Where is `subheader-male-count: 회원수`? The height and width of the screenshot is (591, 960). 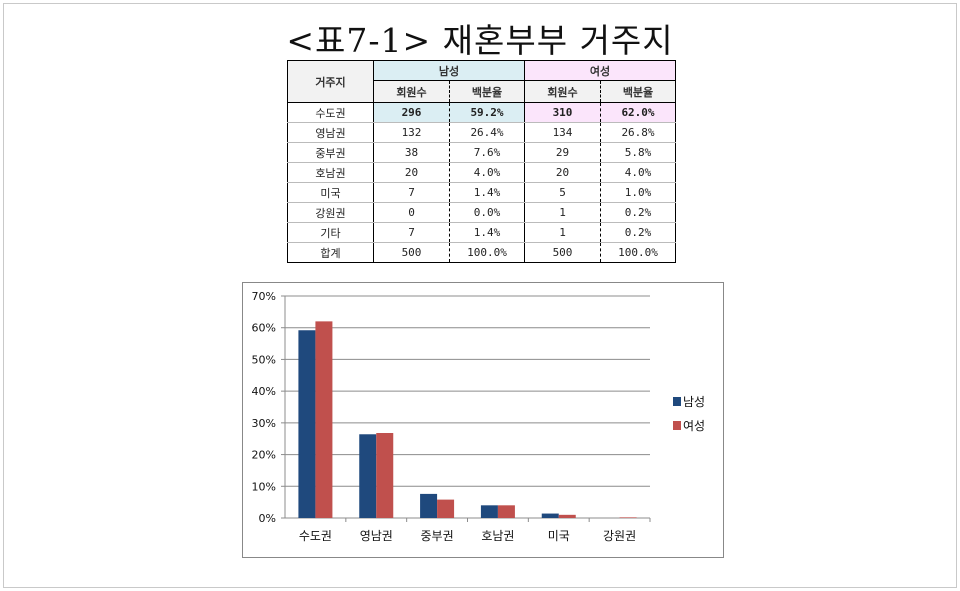 subheader-male-count: 회원수 is located at coordinates (411, 91).